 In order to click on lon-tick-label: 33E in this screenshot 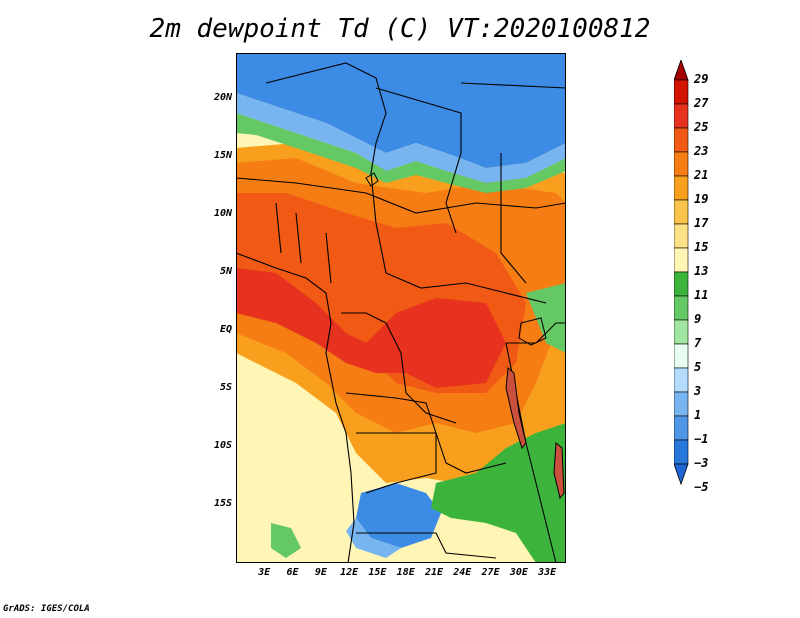, I will do `click(547, 572)`.